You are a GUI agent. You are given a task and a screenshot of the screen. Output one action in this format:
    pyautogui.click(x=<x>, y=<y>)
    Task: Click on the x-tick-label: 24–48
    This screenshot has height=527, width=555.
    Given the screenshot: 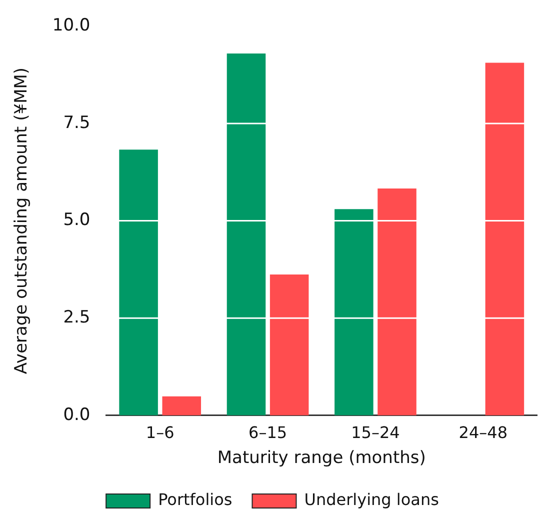 What is the action you would take?
    pyautogui.click(x=483, y=432)
    